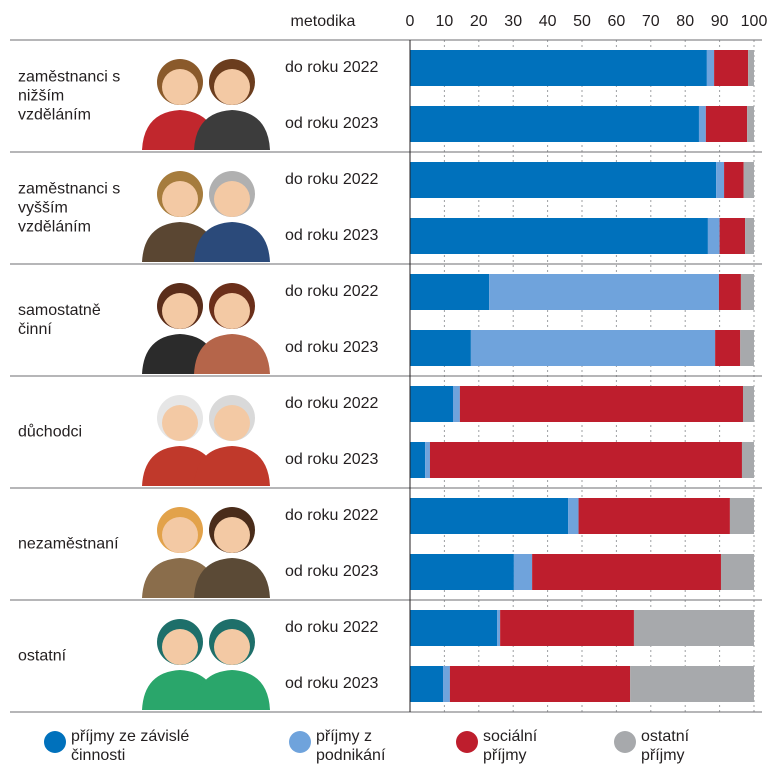 Image resolution: width=771 pixels, height=776 pixels. Describe the element at coordinates (410, 21) in the screenshot. I see `x-tick-label: 0` at that location.